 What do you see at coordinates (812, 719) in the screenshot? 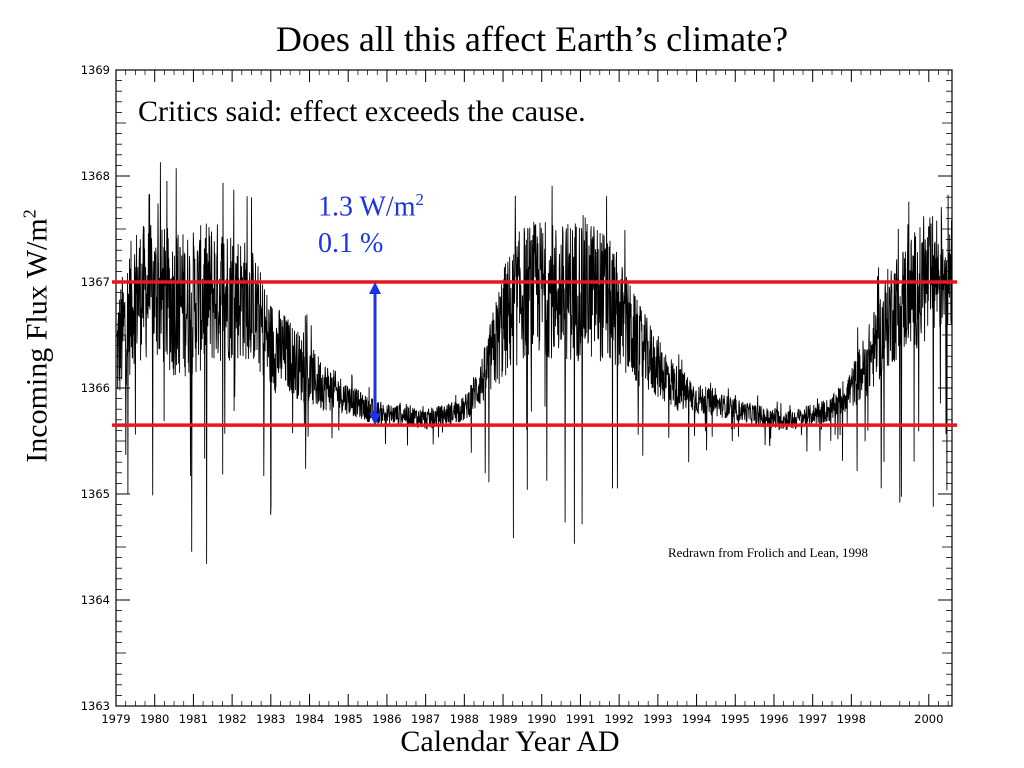
I see `x-tick-label: 1997` at bounding box center [812, 719].